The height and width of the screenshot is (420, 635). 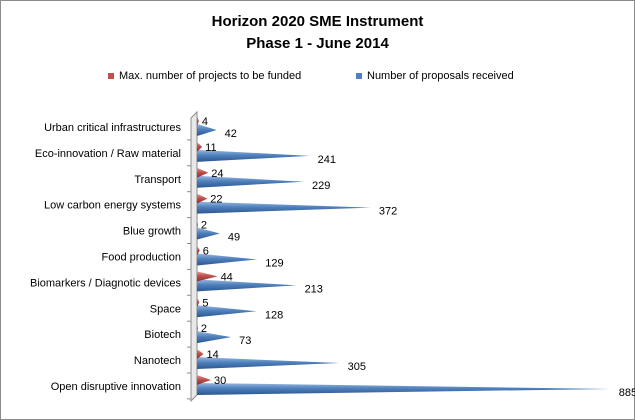 I want to click on legend-swatch-red, so click(x=111, y=76).